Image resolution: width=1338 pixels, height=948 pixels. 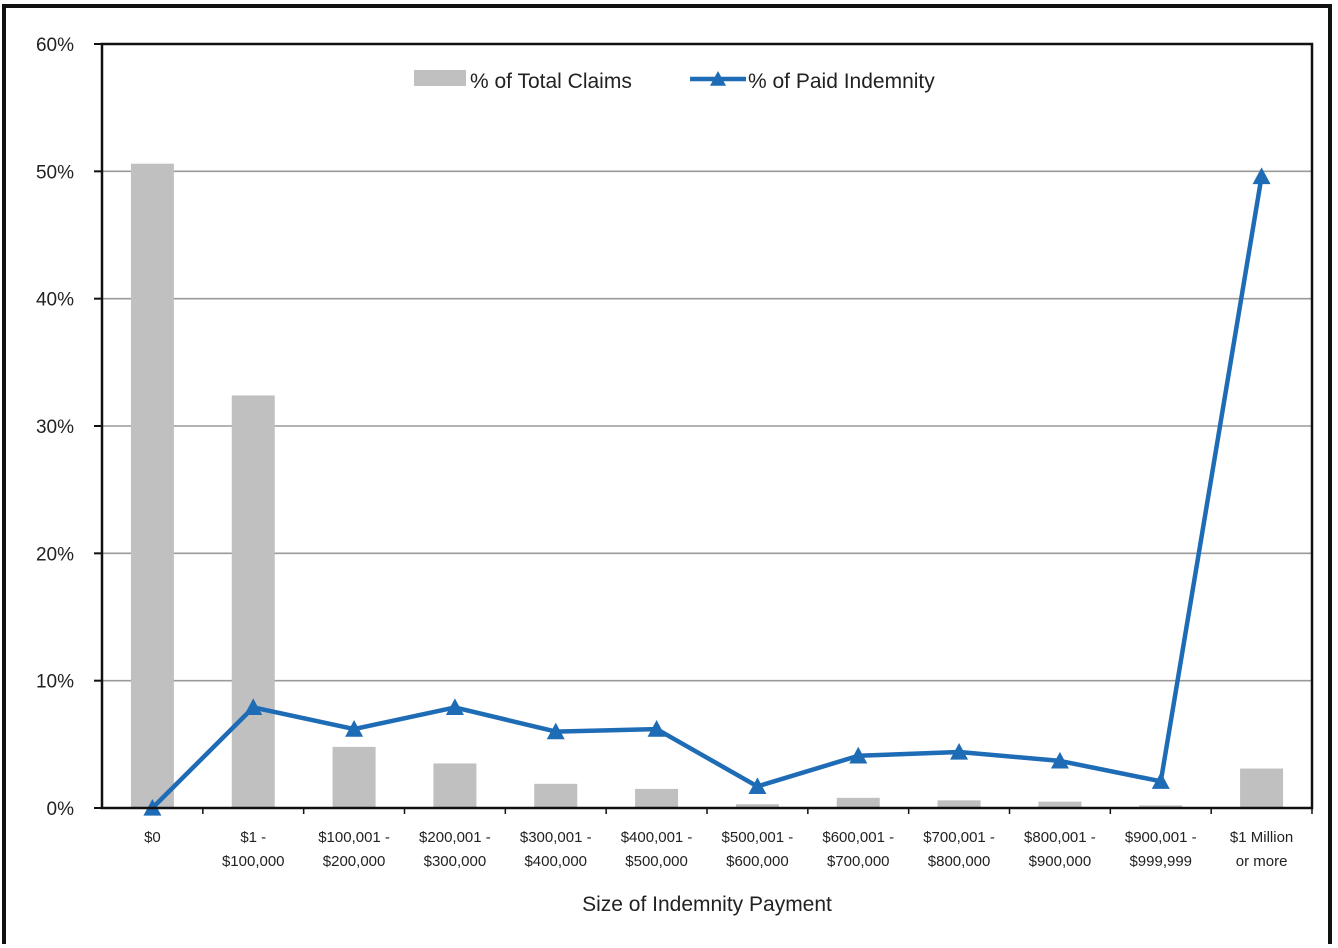 I want to click on y-tick-label: 30%, so click(x=55, y=427).